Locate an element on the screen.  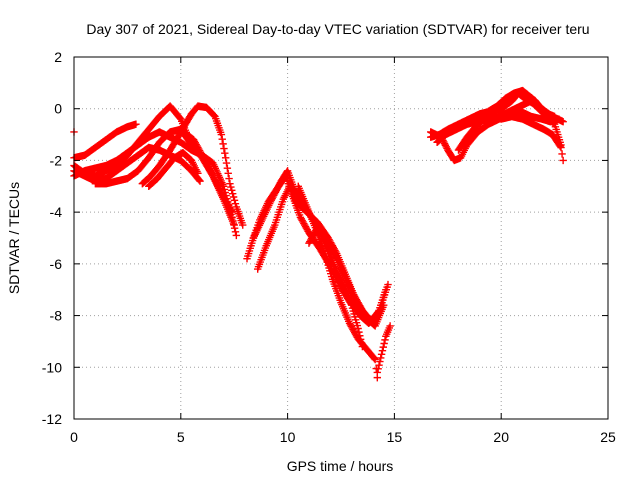
x-tick-label: 25 is located at coordinates (608, 437).